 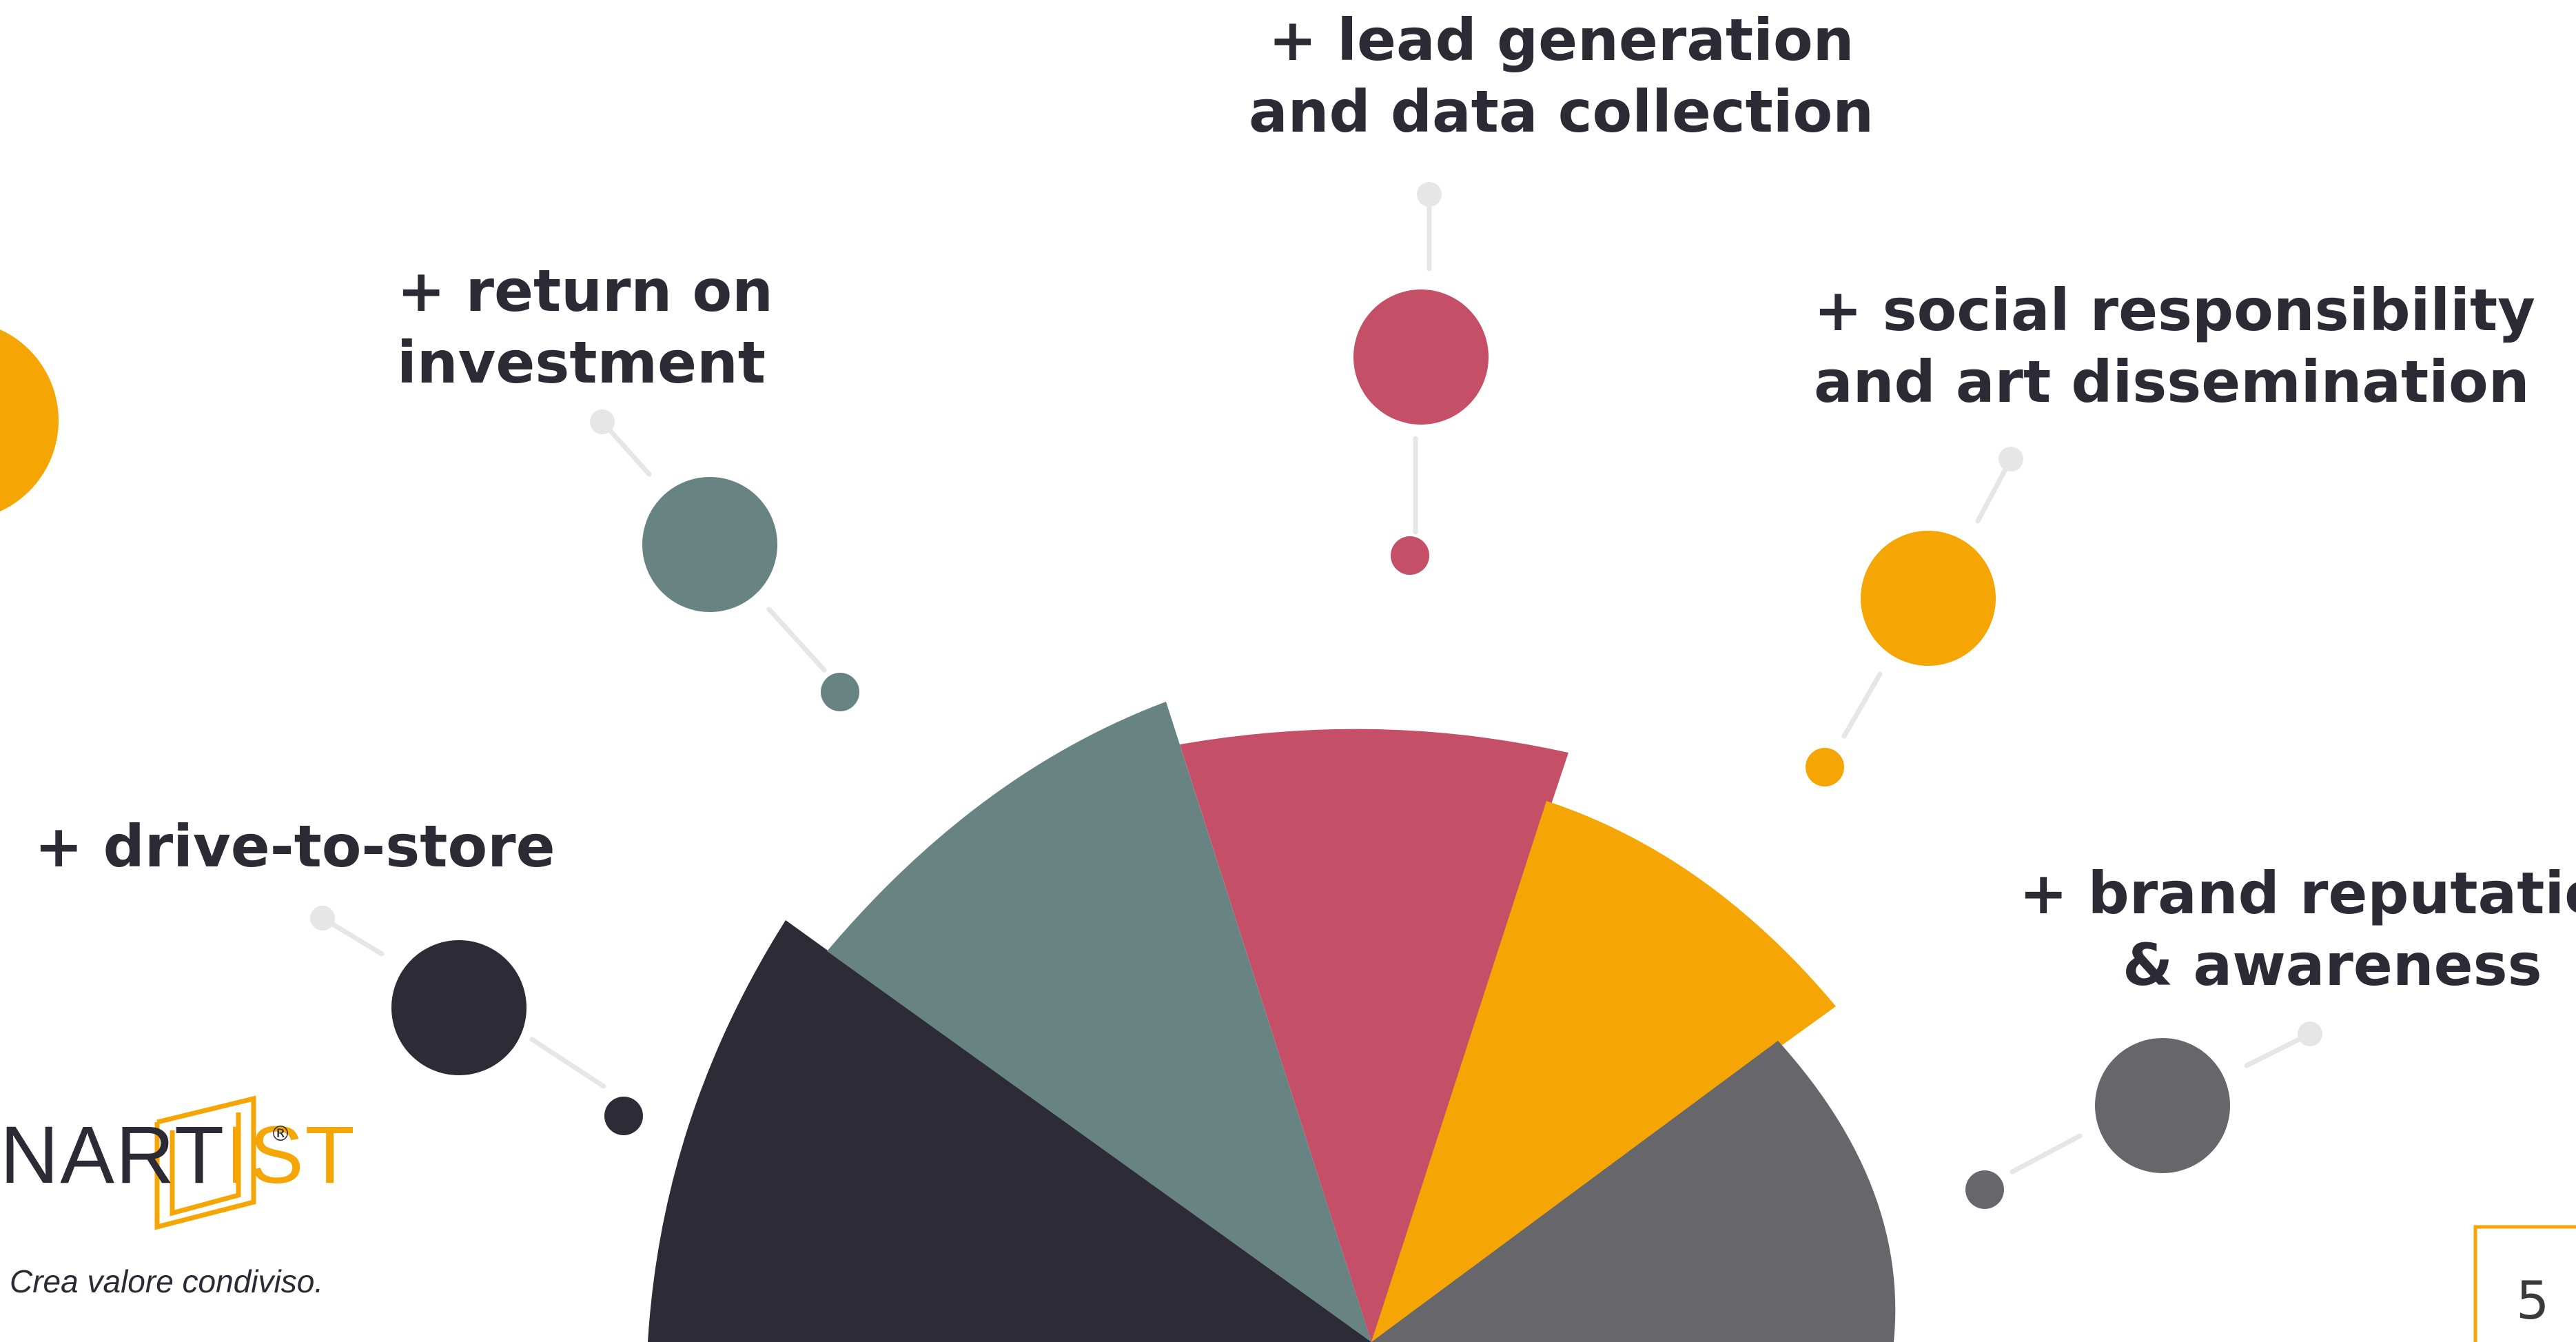 What do you see at coordinates (1374, 1035) in the screenshot?
I see `fan-segment-red` at bounding box center [1374, 1035].